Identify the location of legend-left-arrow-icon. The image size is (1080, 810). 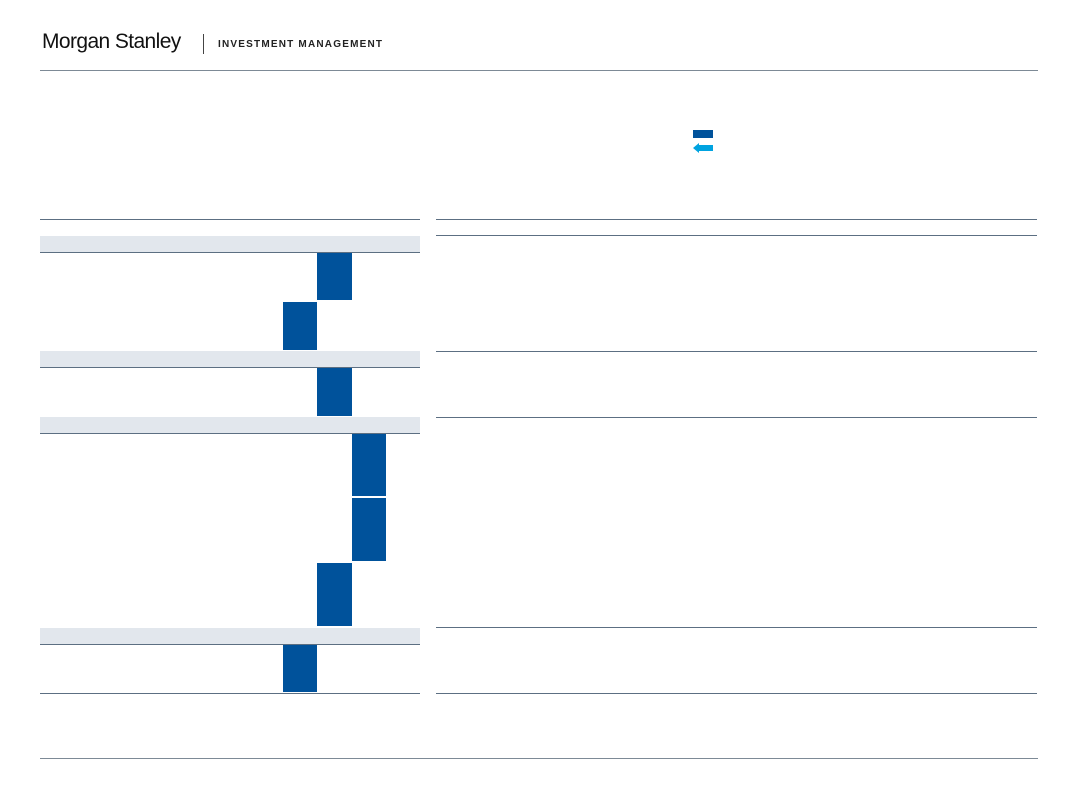
(703, 148).